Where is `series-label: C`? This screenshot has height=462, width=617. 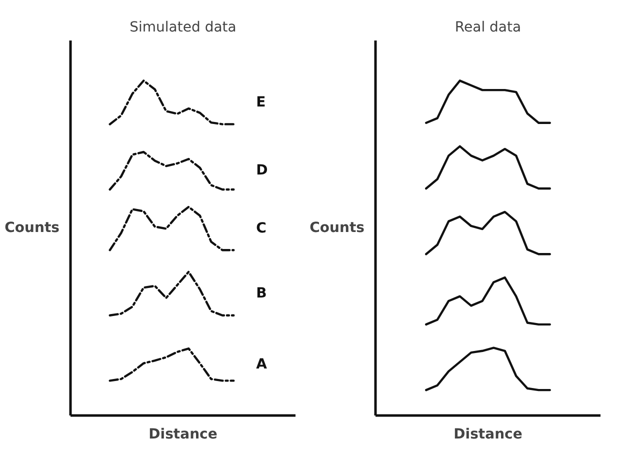 series-label: C is located at coordinates (261, 228).